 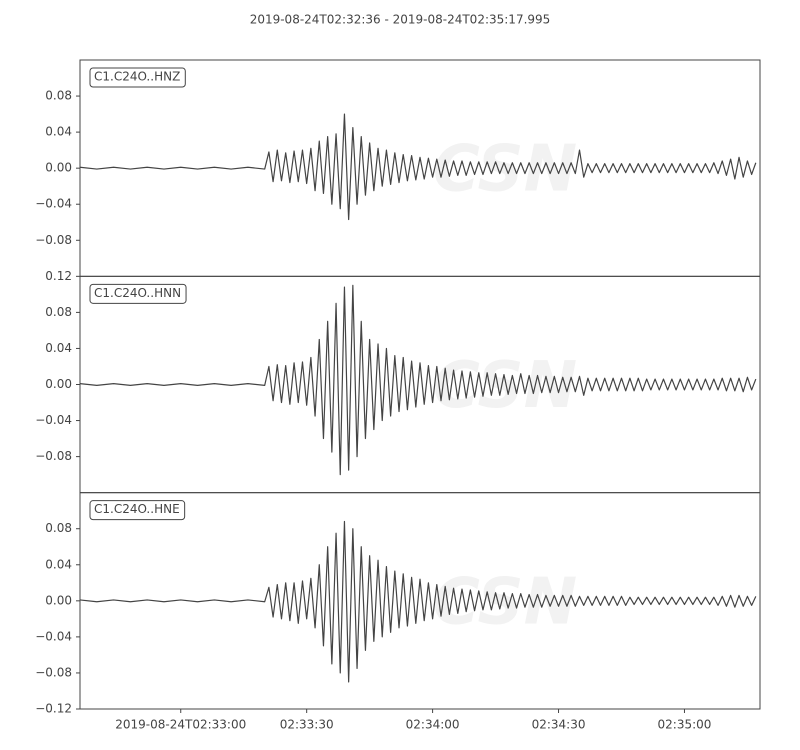 What do you see at coordinates (559, 725) in the screenshot?
I see `x-tick-label: 02:34:30` at bounding box center [559, 725].